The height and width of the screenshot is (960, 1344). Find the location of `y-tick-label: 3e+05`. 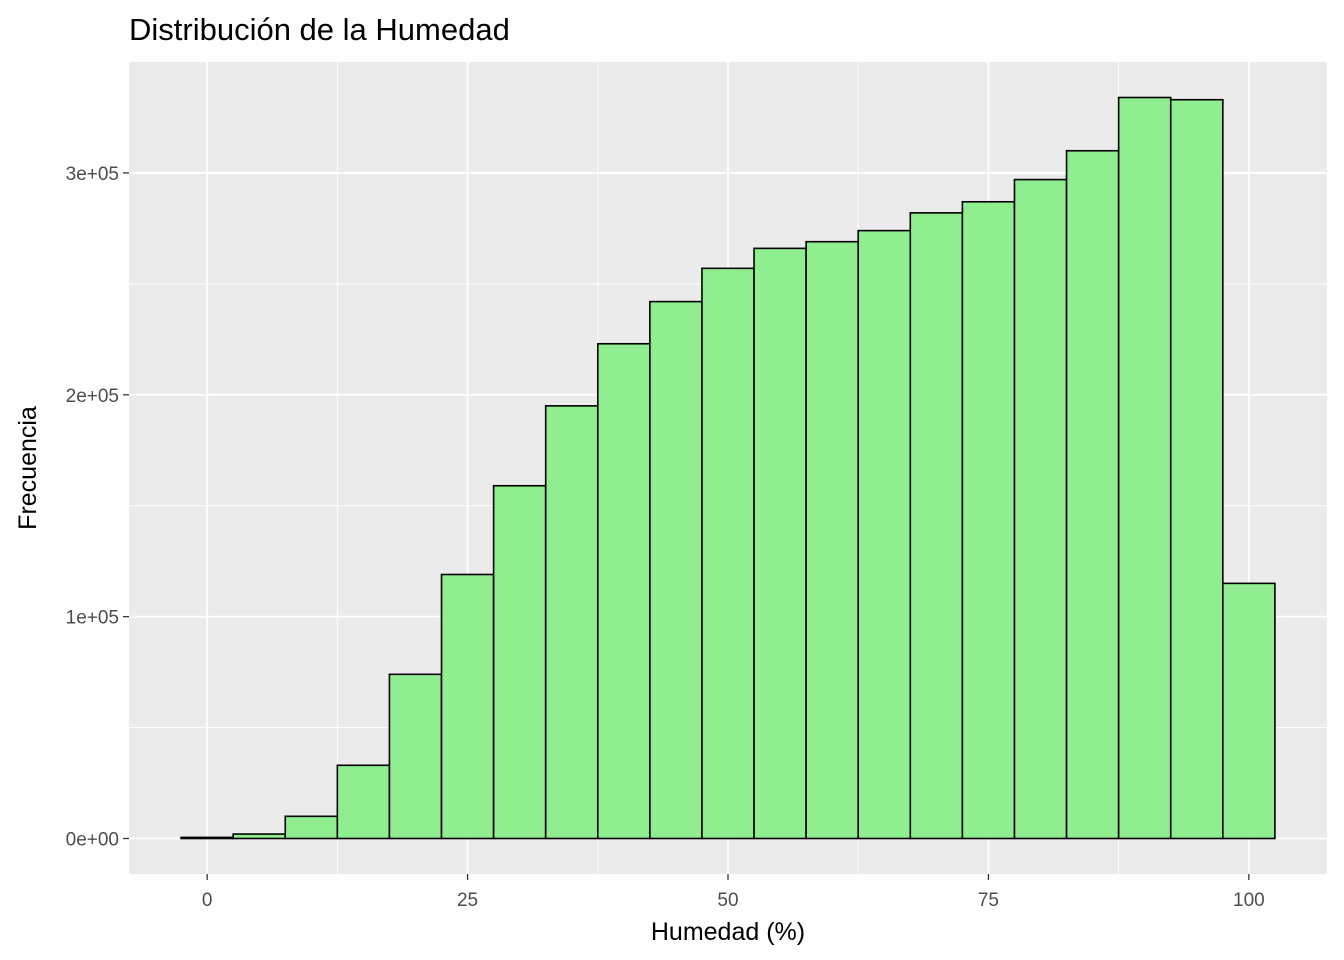

y-tick-label: 3e+05 is located at coordinates (92, 174).